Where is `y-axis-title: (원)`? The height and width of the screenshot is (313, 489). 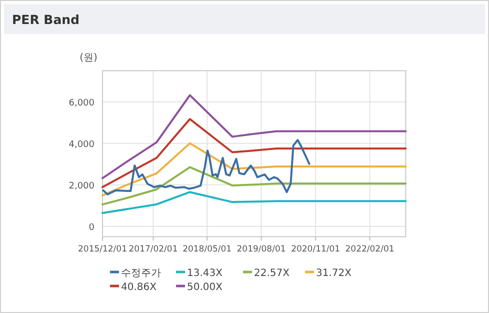
y-axis-title: (원) is located at coordinates (89, 58).